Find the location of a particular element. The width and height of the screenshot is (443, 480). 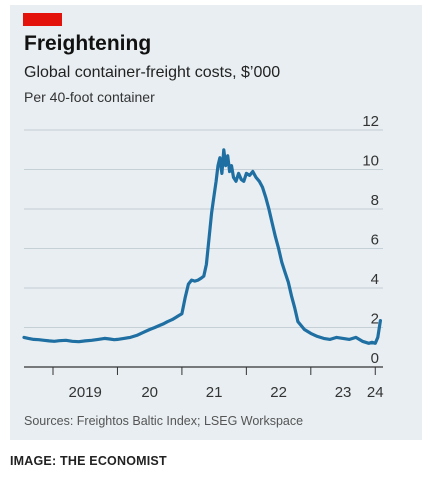

x-tick-label: 21 is located at coordinates (214, 392).